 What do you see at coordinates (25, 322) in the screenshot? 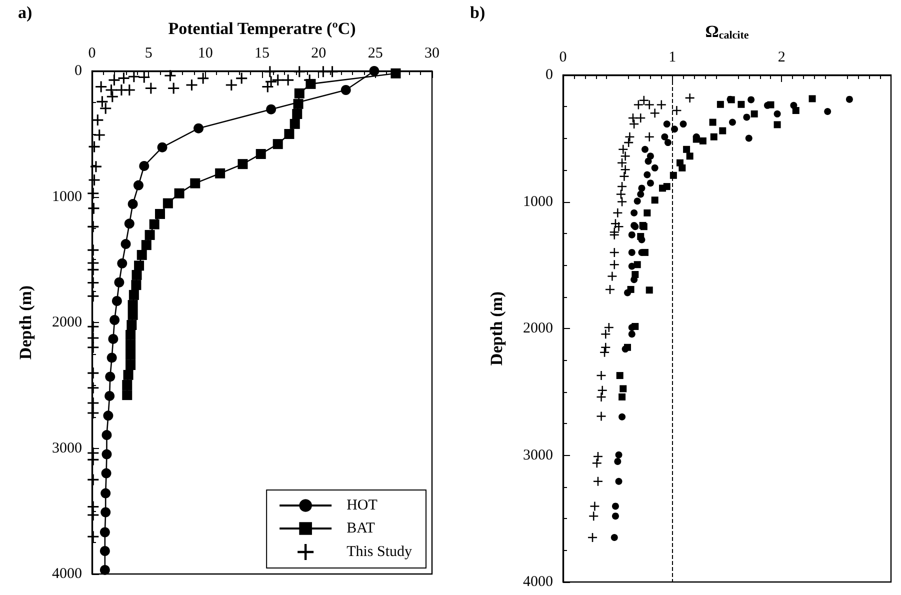
I see `y-axis-title: Depth (m)` at bounding box center [25, 322].